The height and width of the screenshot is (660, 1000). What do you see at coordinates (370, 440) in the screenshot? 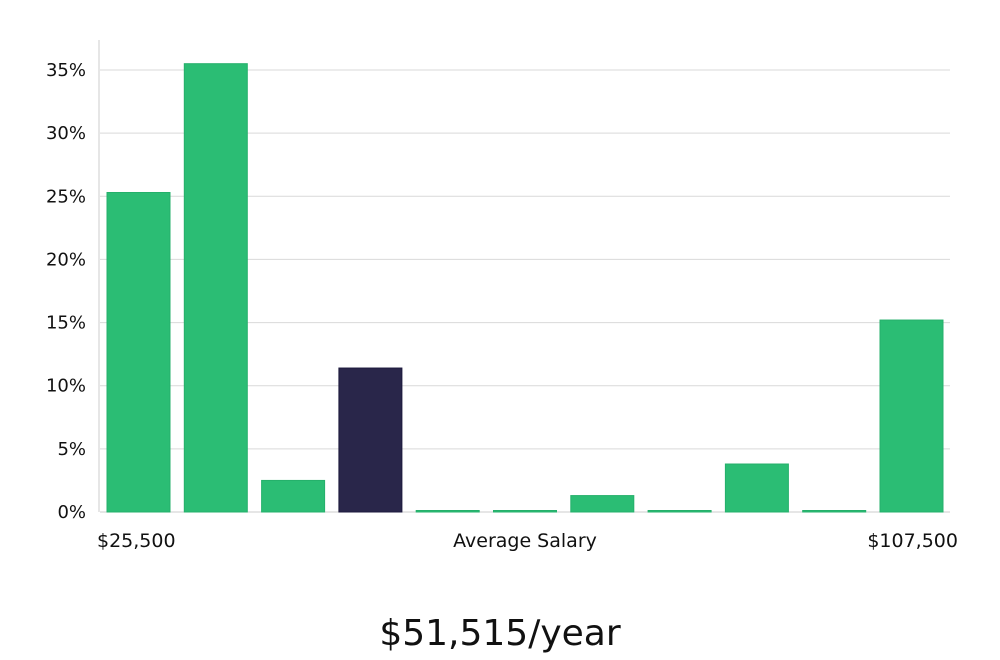
I see `bar-highlighted` at bounding box center [370, 440].